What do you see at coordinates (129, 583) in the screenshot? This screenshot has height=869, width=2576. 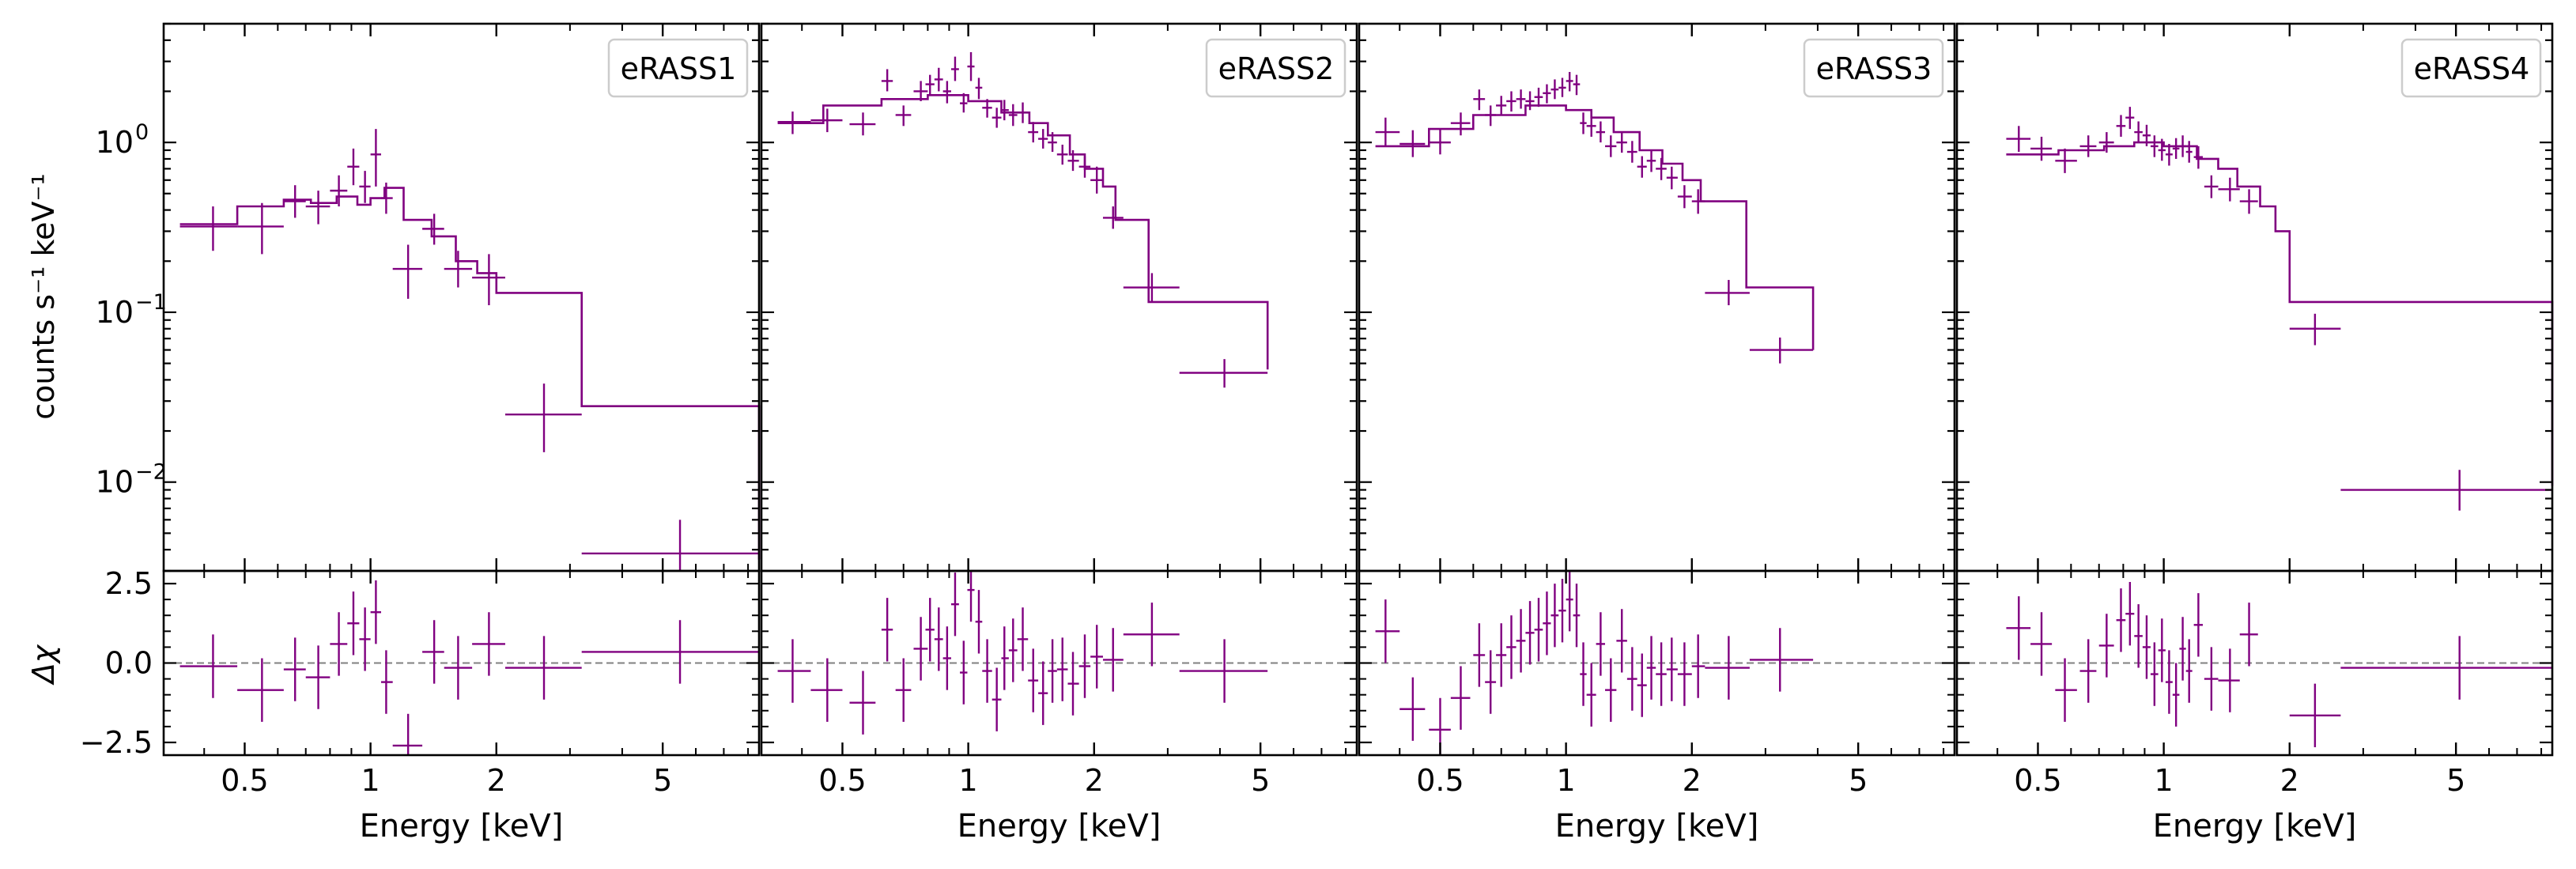 I see `y-tick-label: 2.5` at bounding box center [129, 583].